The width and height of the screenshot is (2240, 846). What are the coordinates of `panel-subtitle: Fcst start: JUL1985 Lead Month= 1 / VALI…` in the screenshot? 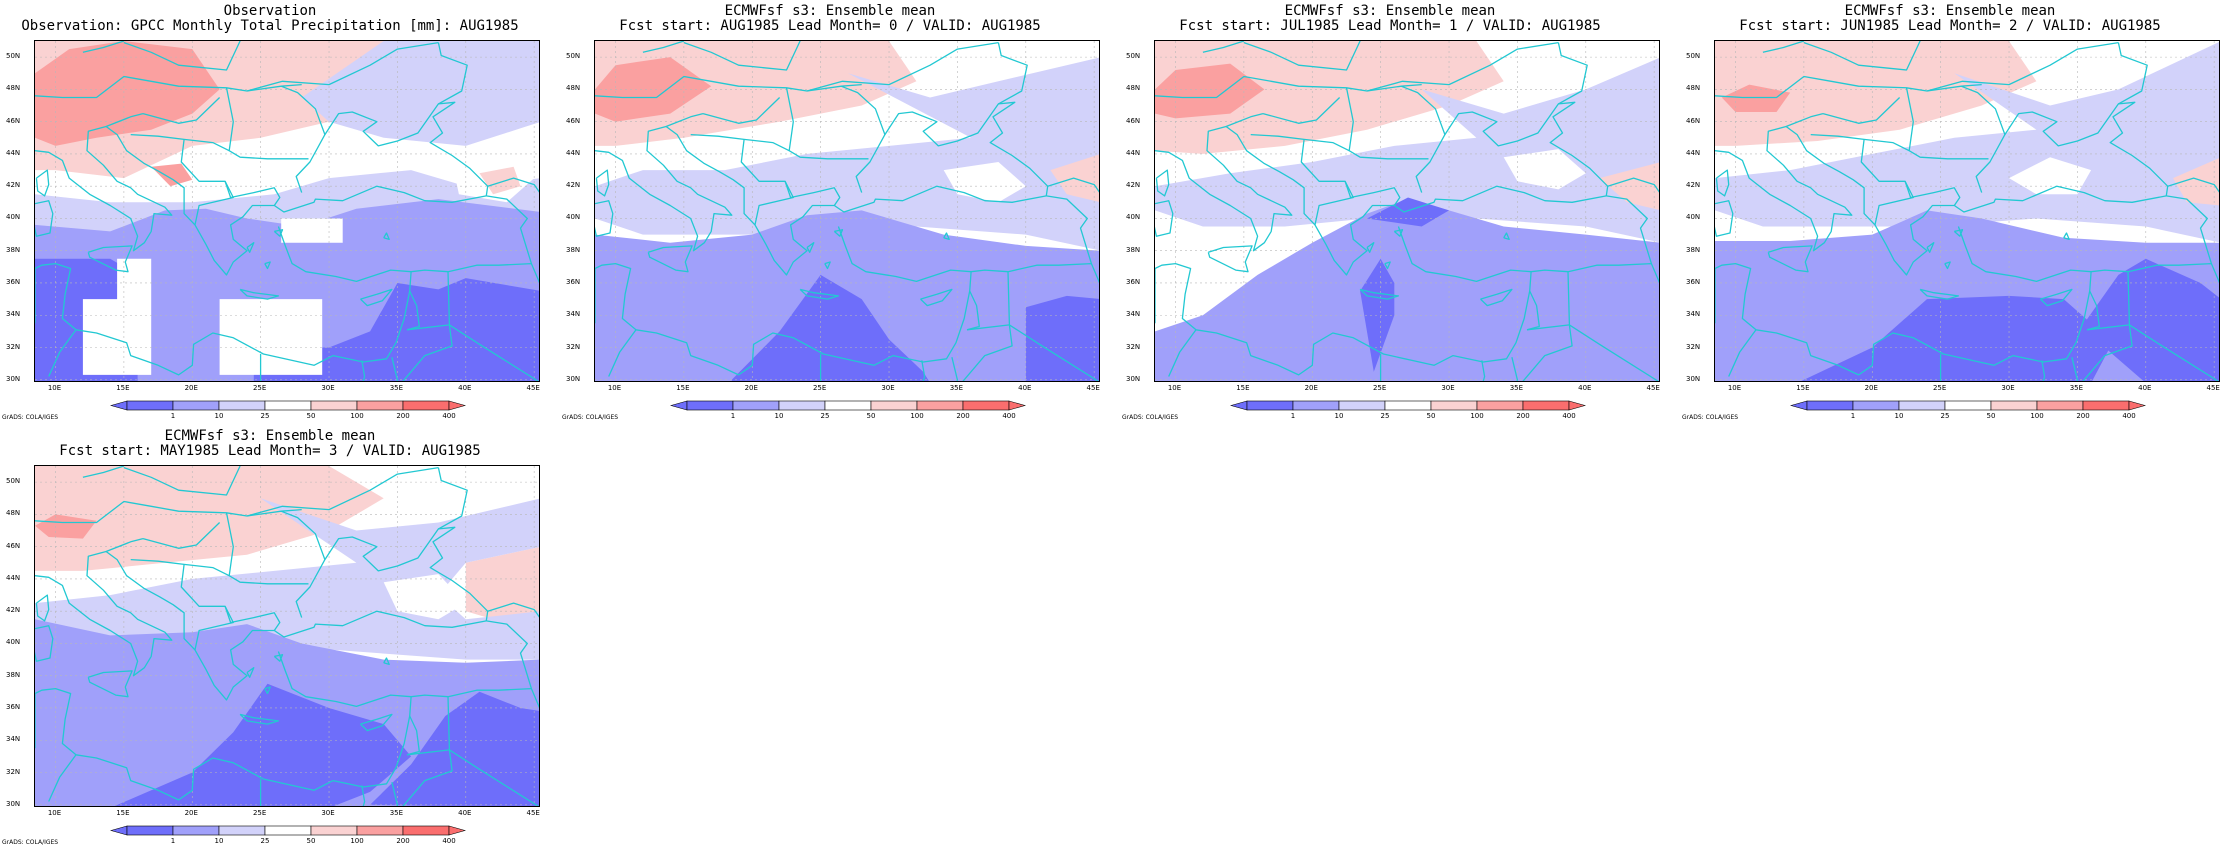 It's located at (1390, 26).